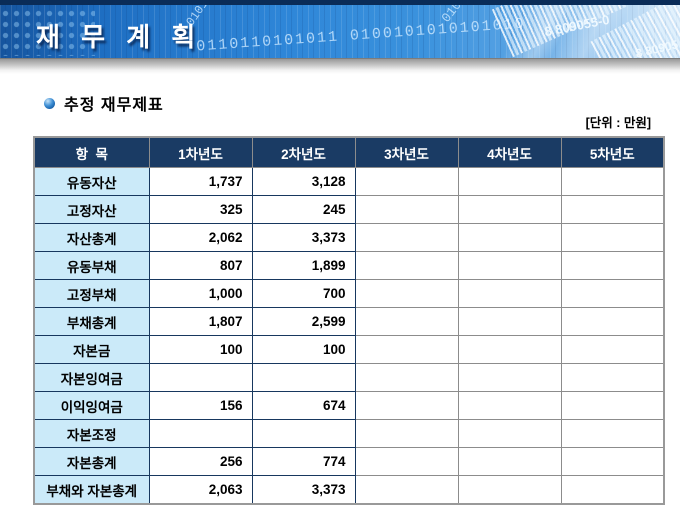 The height and width of the screenshot is (510, 680). I want to click on table-row: 자산총계 2,062 3,373, so click(349, 237).